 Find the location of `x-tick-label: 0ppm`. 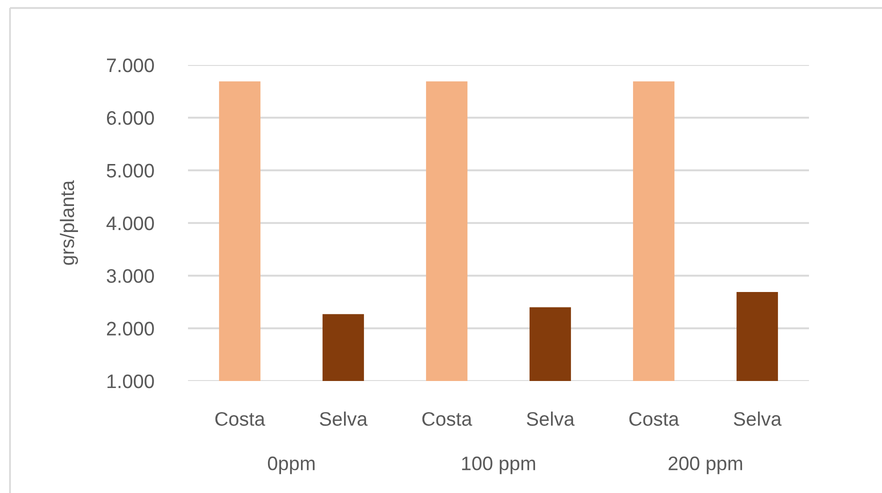

x-tick-label: 0ppm is located at coordinates (291, 465).